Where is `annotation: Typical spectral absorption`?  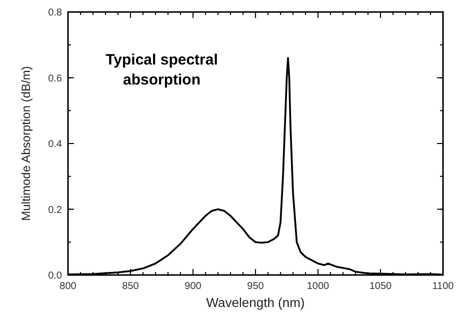
annotation: Typical spectral absorption is located at coordinates (162, 70).